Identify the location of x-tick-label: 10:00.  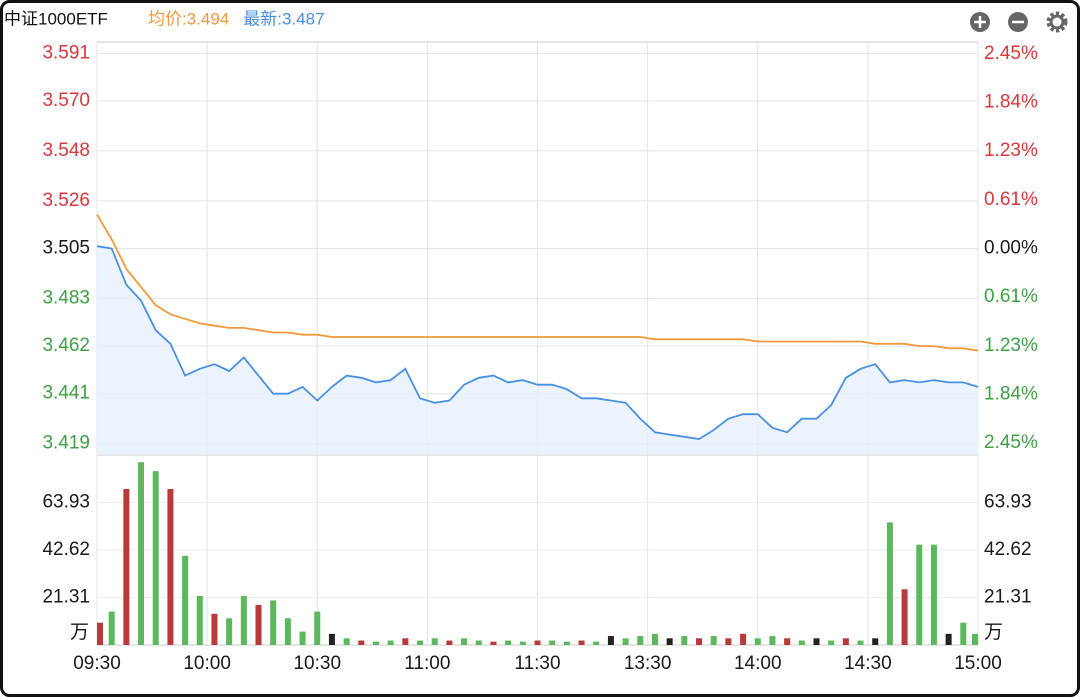
(207, 663).